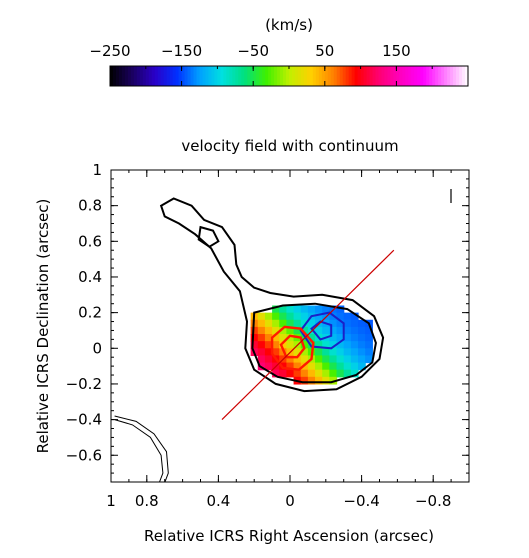  I want to click on continuum-contour, so click(208, 236).